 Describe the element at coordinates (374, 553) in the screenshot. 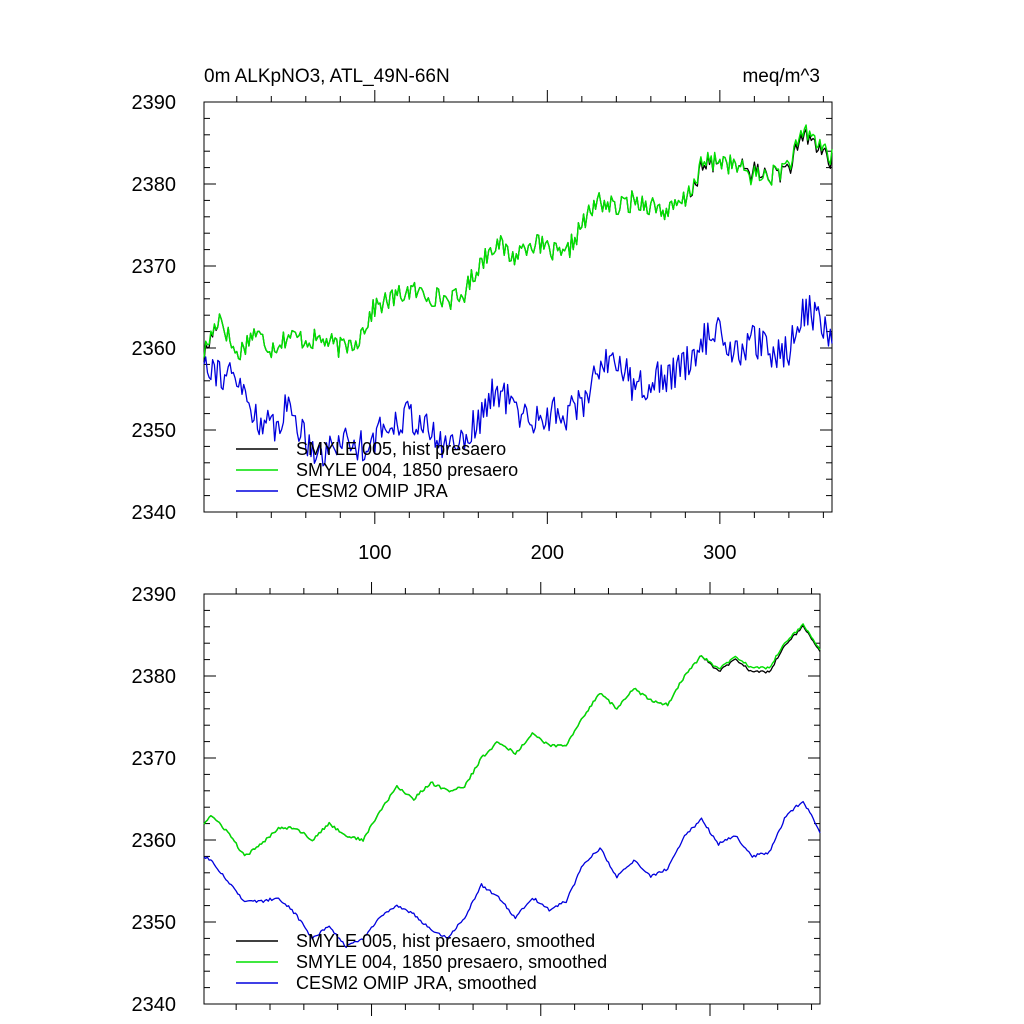

I see `x-tick-label: 100` at that location.